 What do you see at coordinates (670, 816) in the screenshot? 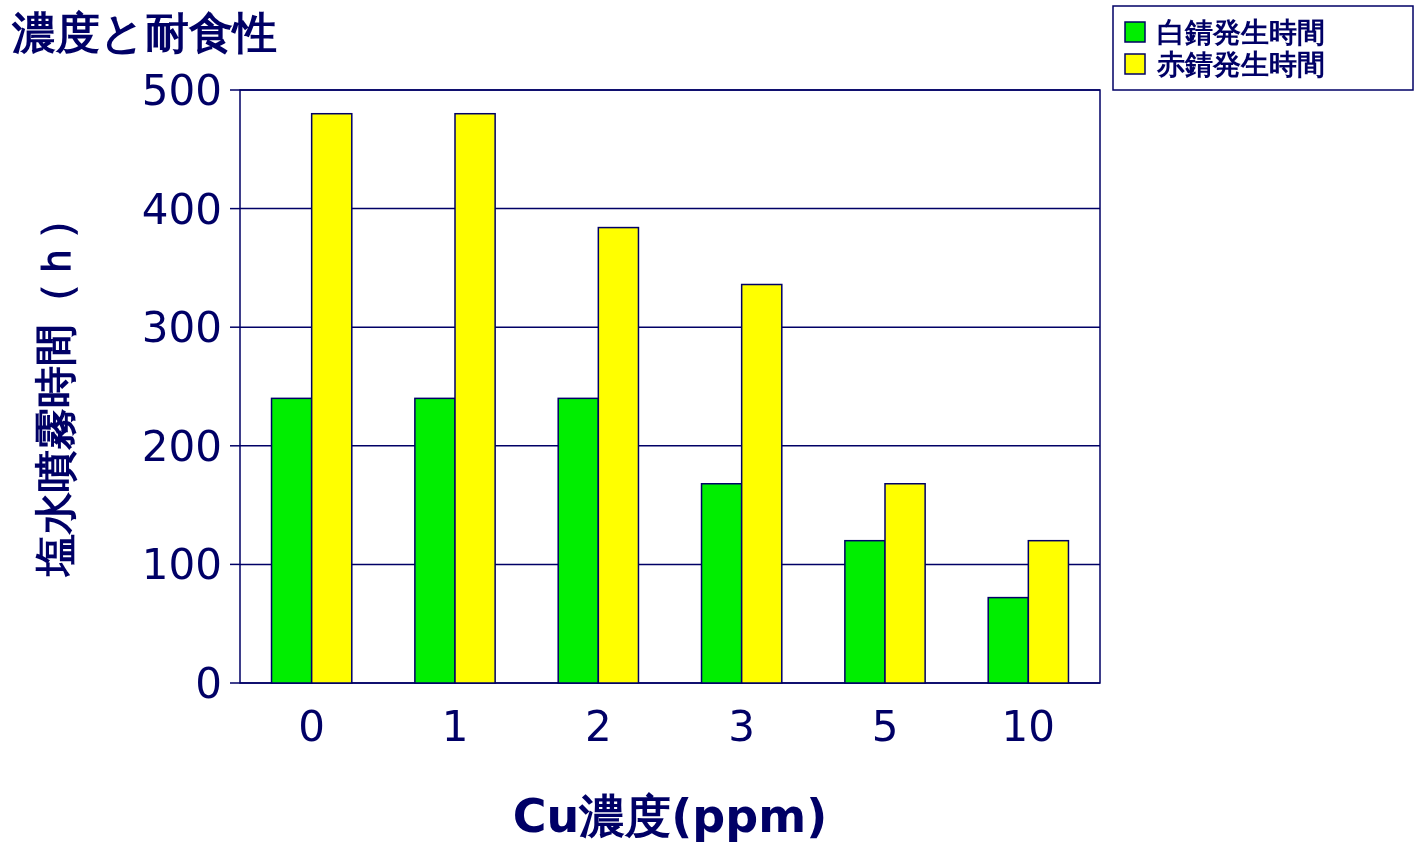
I see `x-axis-title: Cu濃度(ppm)` at bounding box center [670, 816].